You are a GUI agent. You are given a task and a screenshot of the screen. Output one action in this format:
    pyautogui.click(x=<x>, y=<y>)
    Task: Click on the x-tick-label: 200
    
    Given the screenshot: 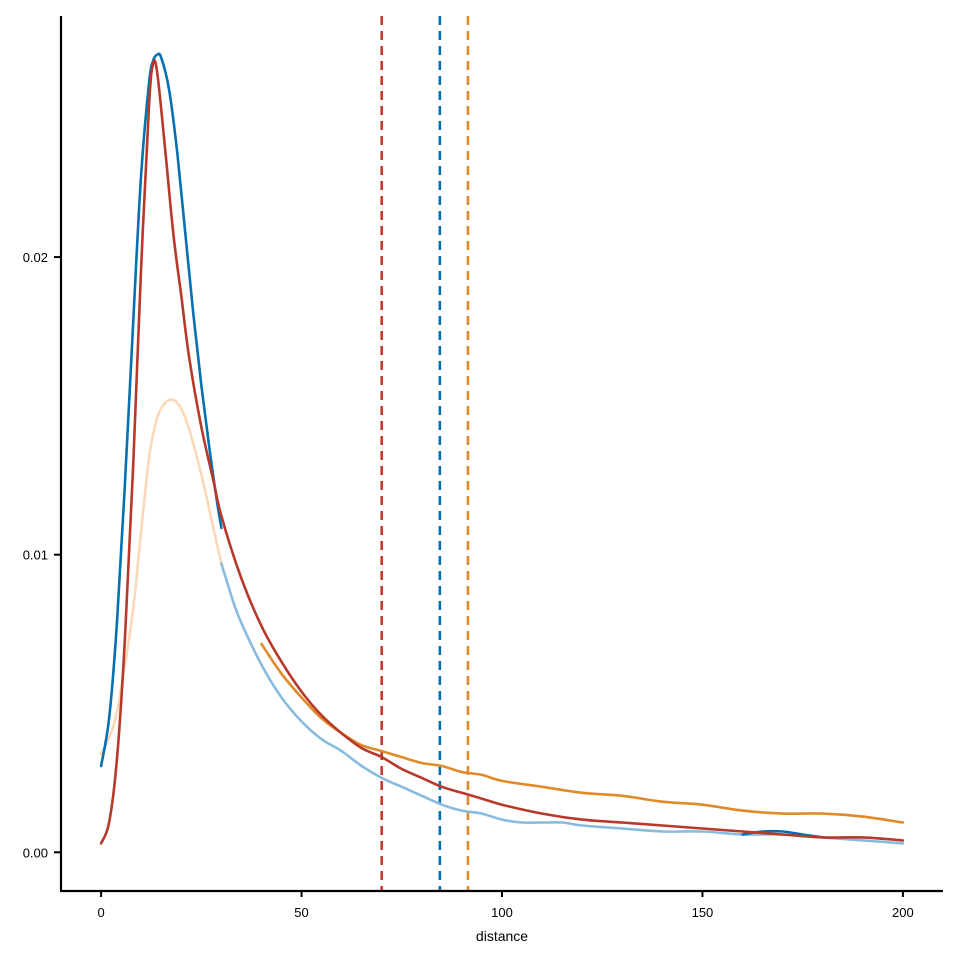 What is the action you would take?
    pyautogui.click(x=903, y=912)
    